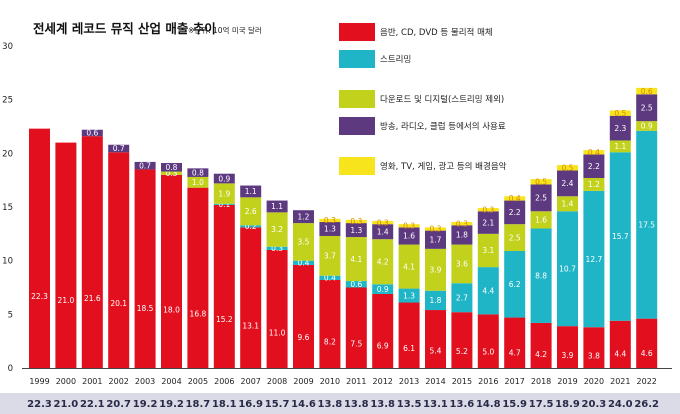 The width and height of the screenshot is (680, 414). Describe the element at coordinates (39, 381) in the screenshot. I see `x-tick-label: 1999` at that location.